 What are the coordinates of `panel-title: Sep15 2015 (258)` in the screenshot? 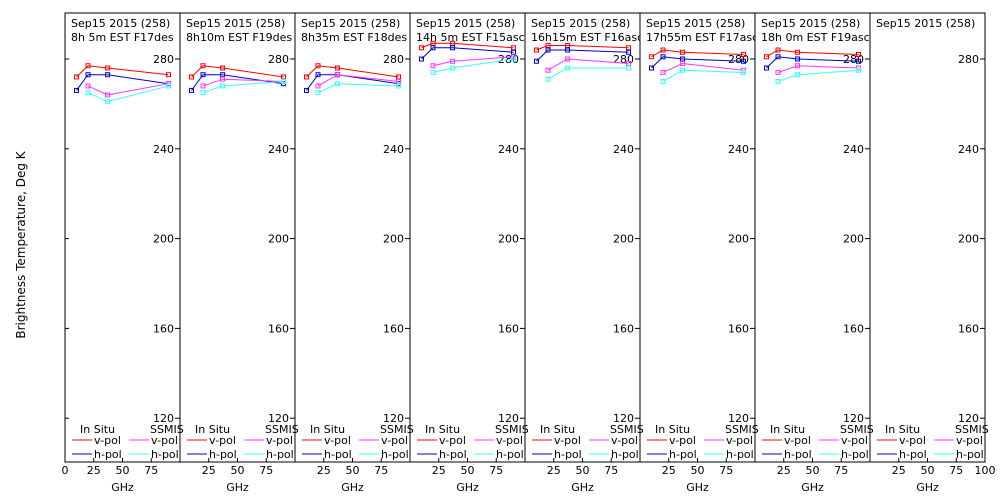 It's located at (925, 23).